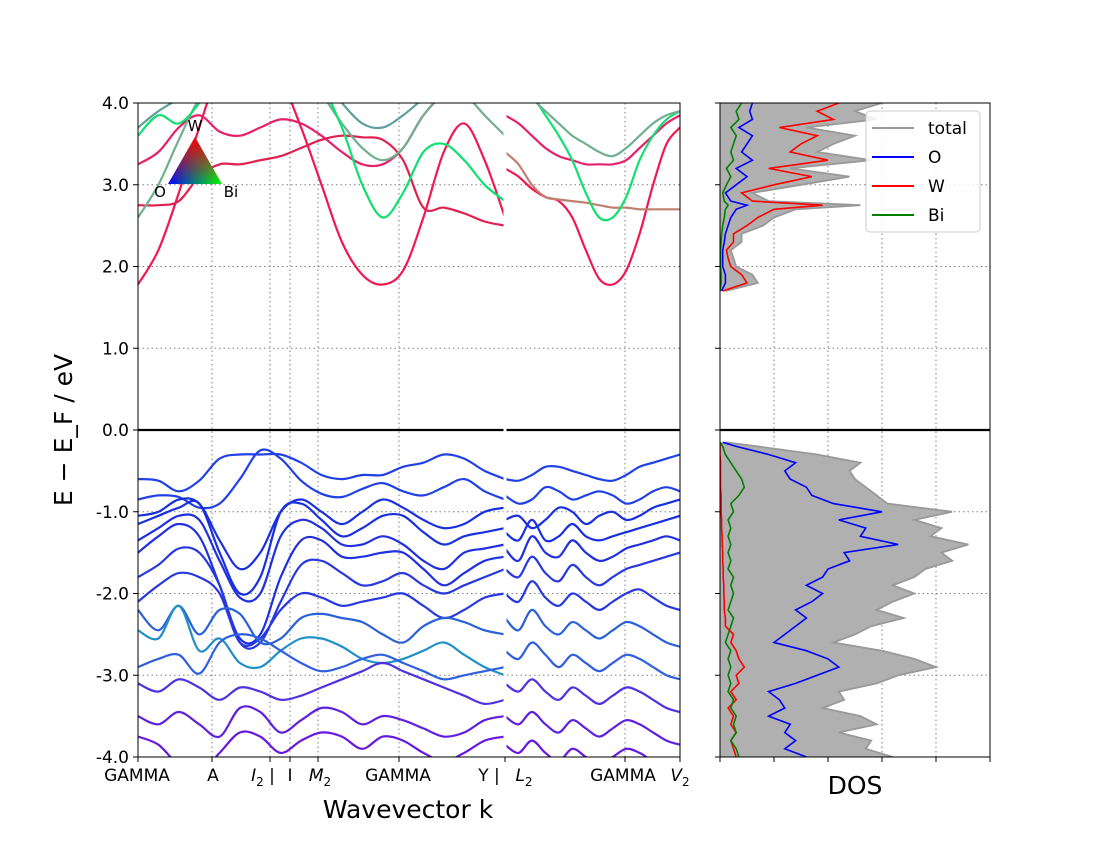 The height and width of the screenshot is (850, 1100). What do you see at coordinates (263, 777) in the screenshot?
I see `band-xtick-label: I2 |` at bounding box center [263, 777].